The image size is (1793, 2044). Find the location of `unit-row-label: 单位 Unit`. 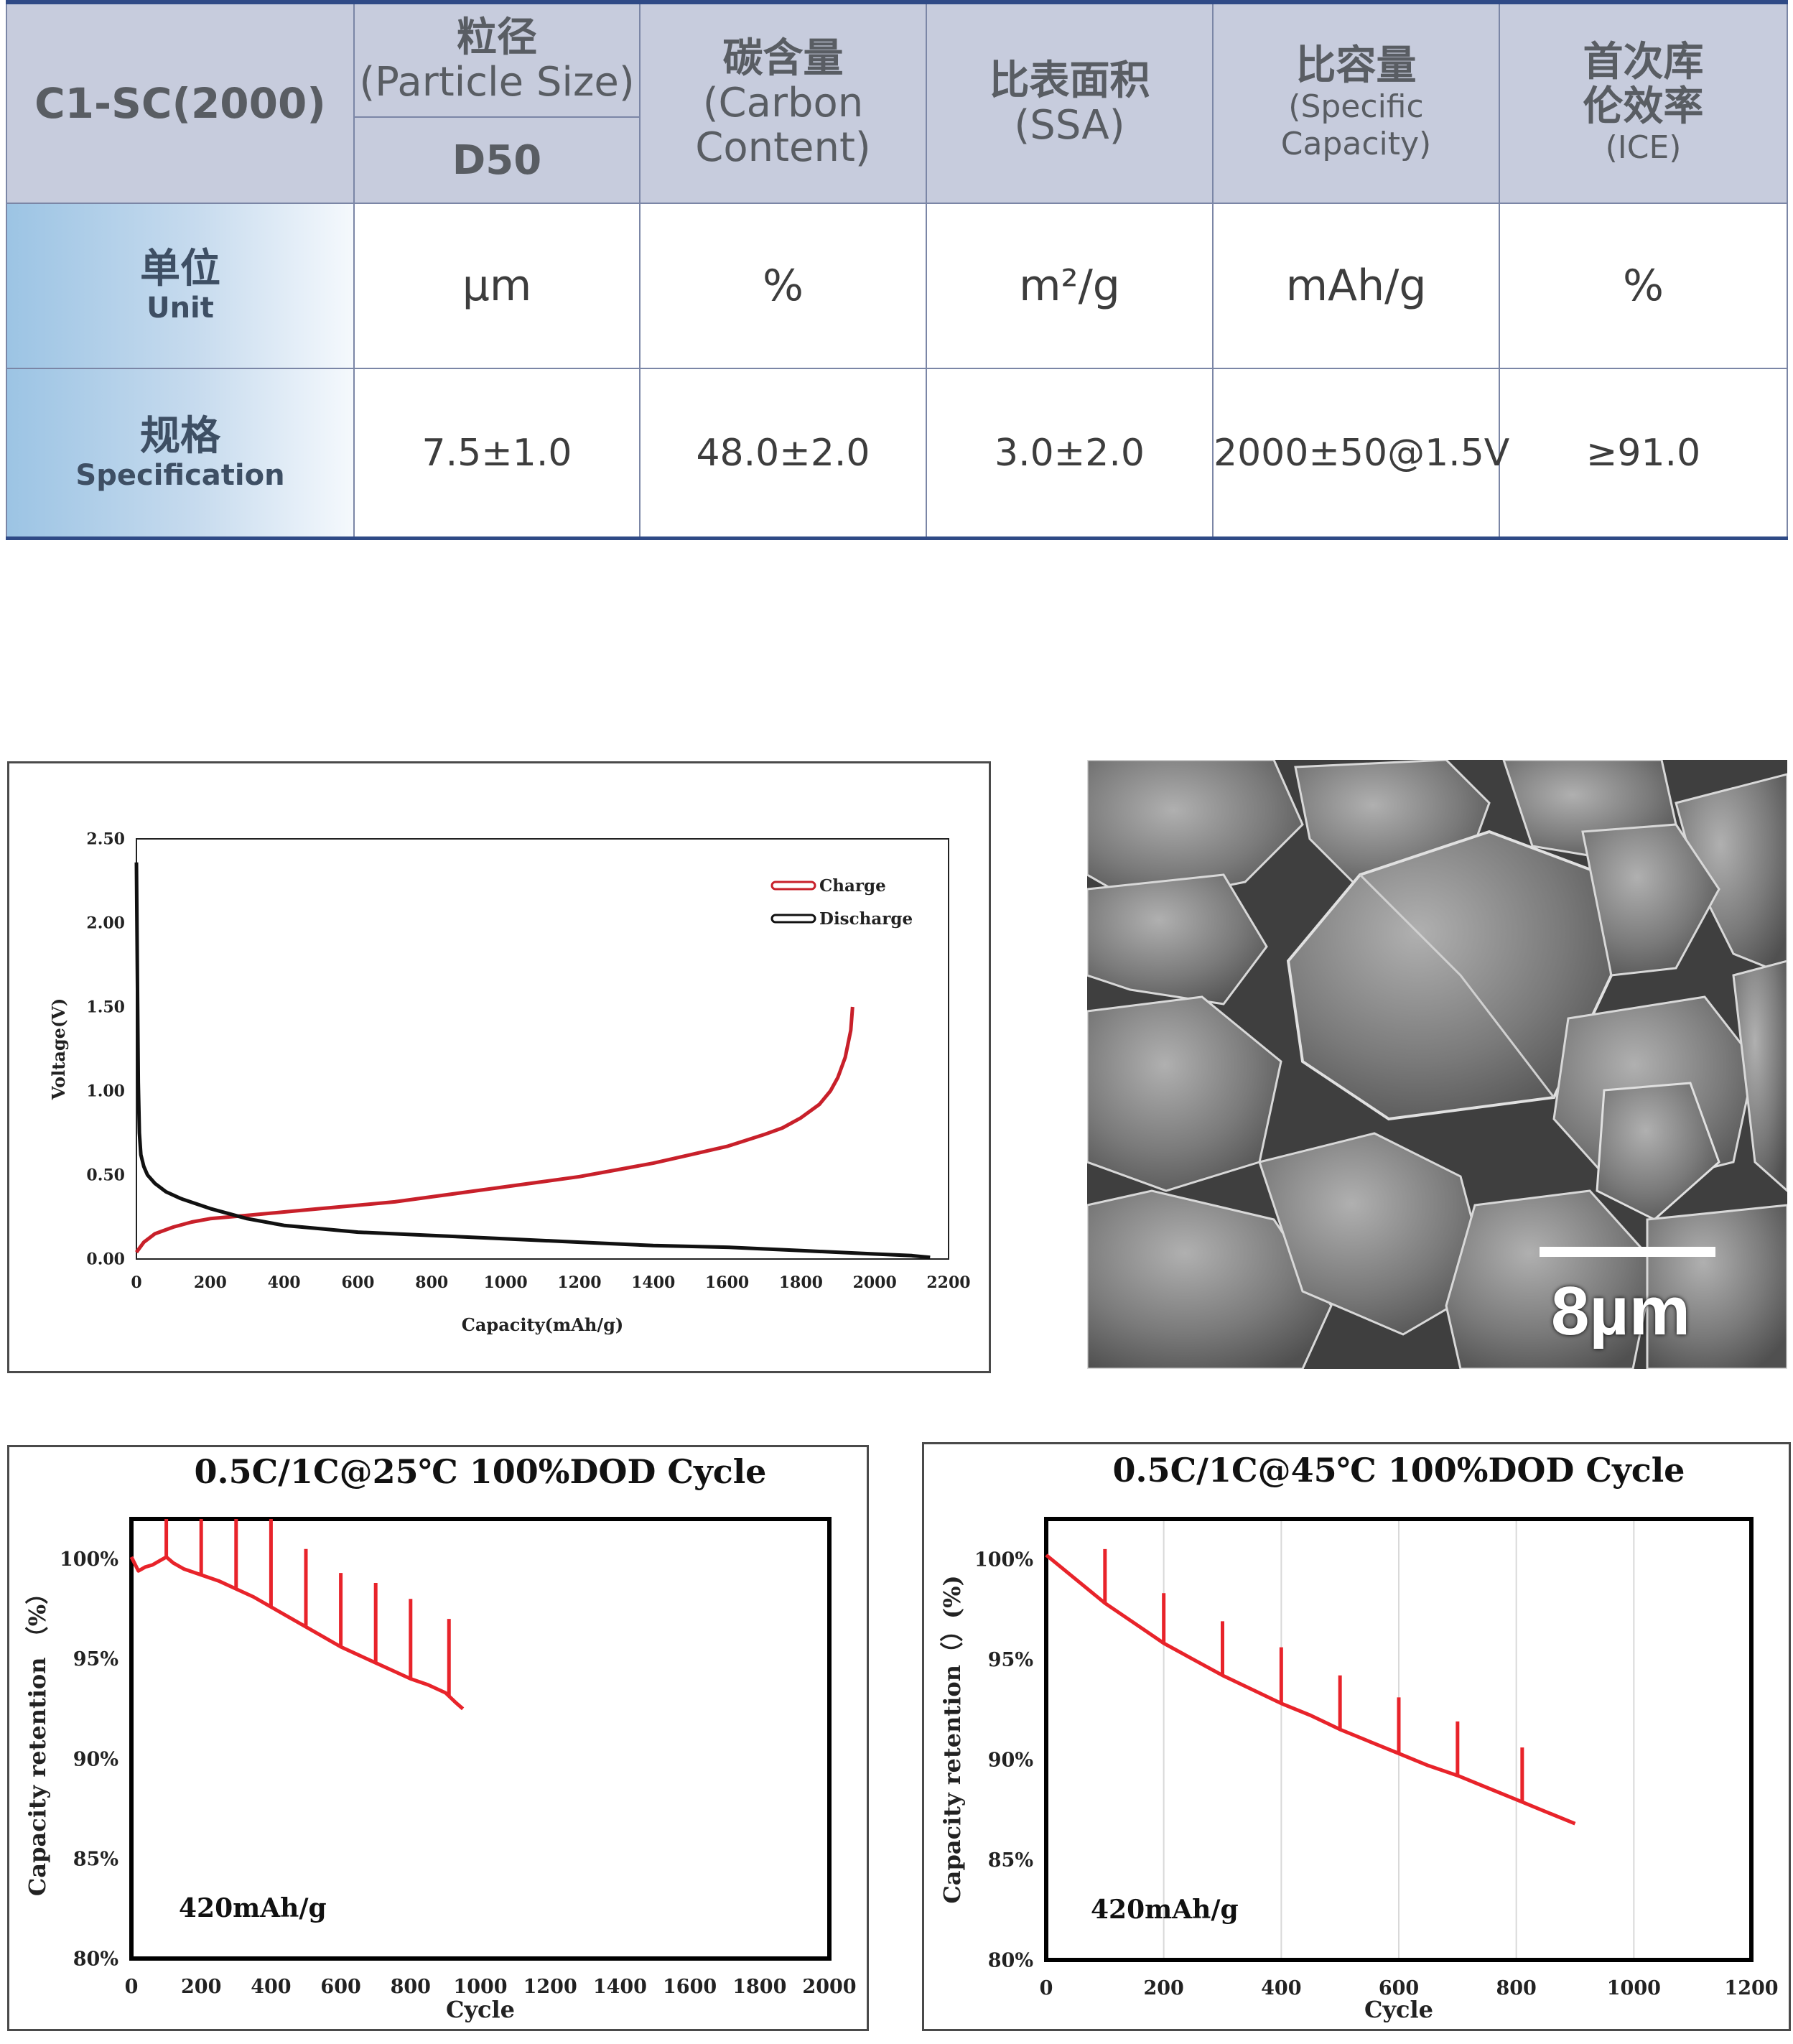

unit-row-label: 单位 Unit is located at coordinates (180, 286).